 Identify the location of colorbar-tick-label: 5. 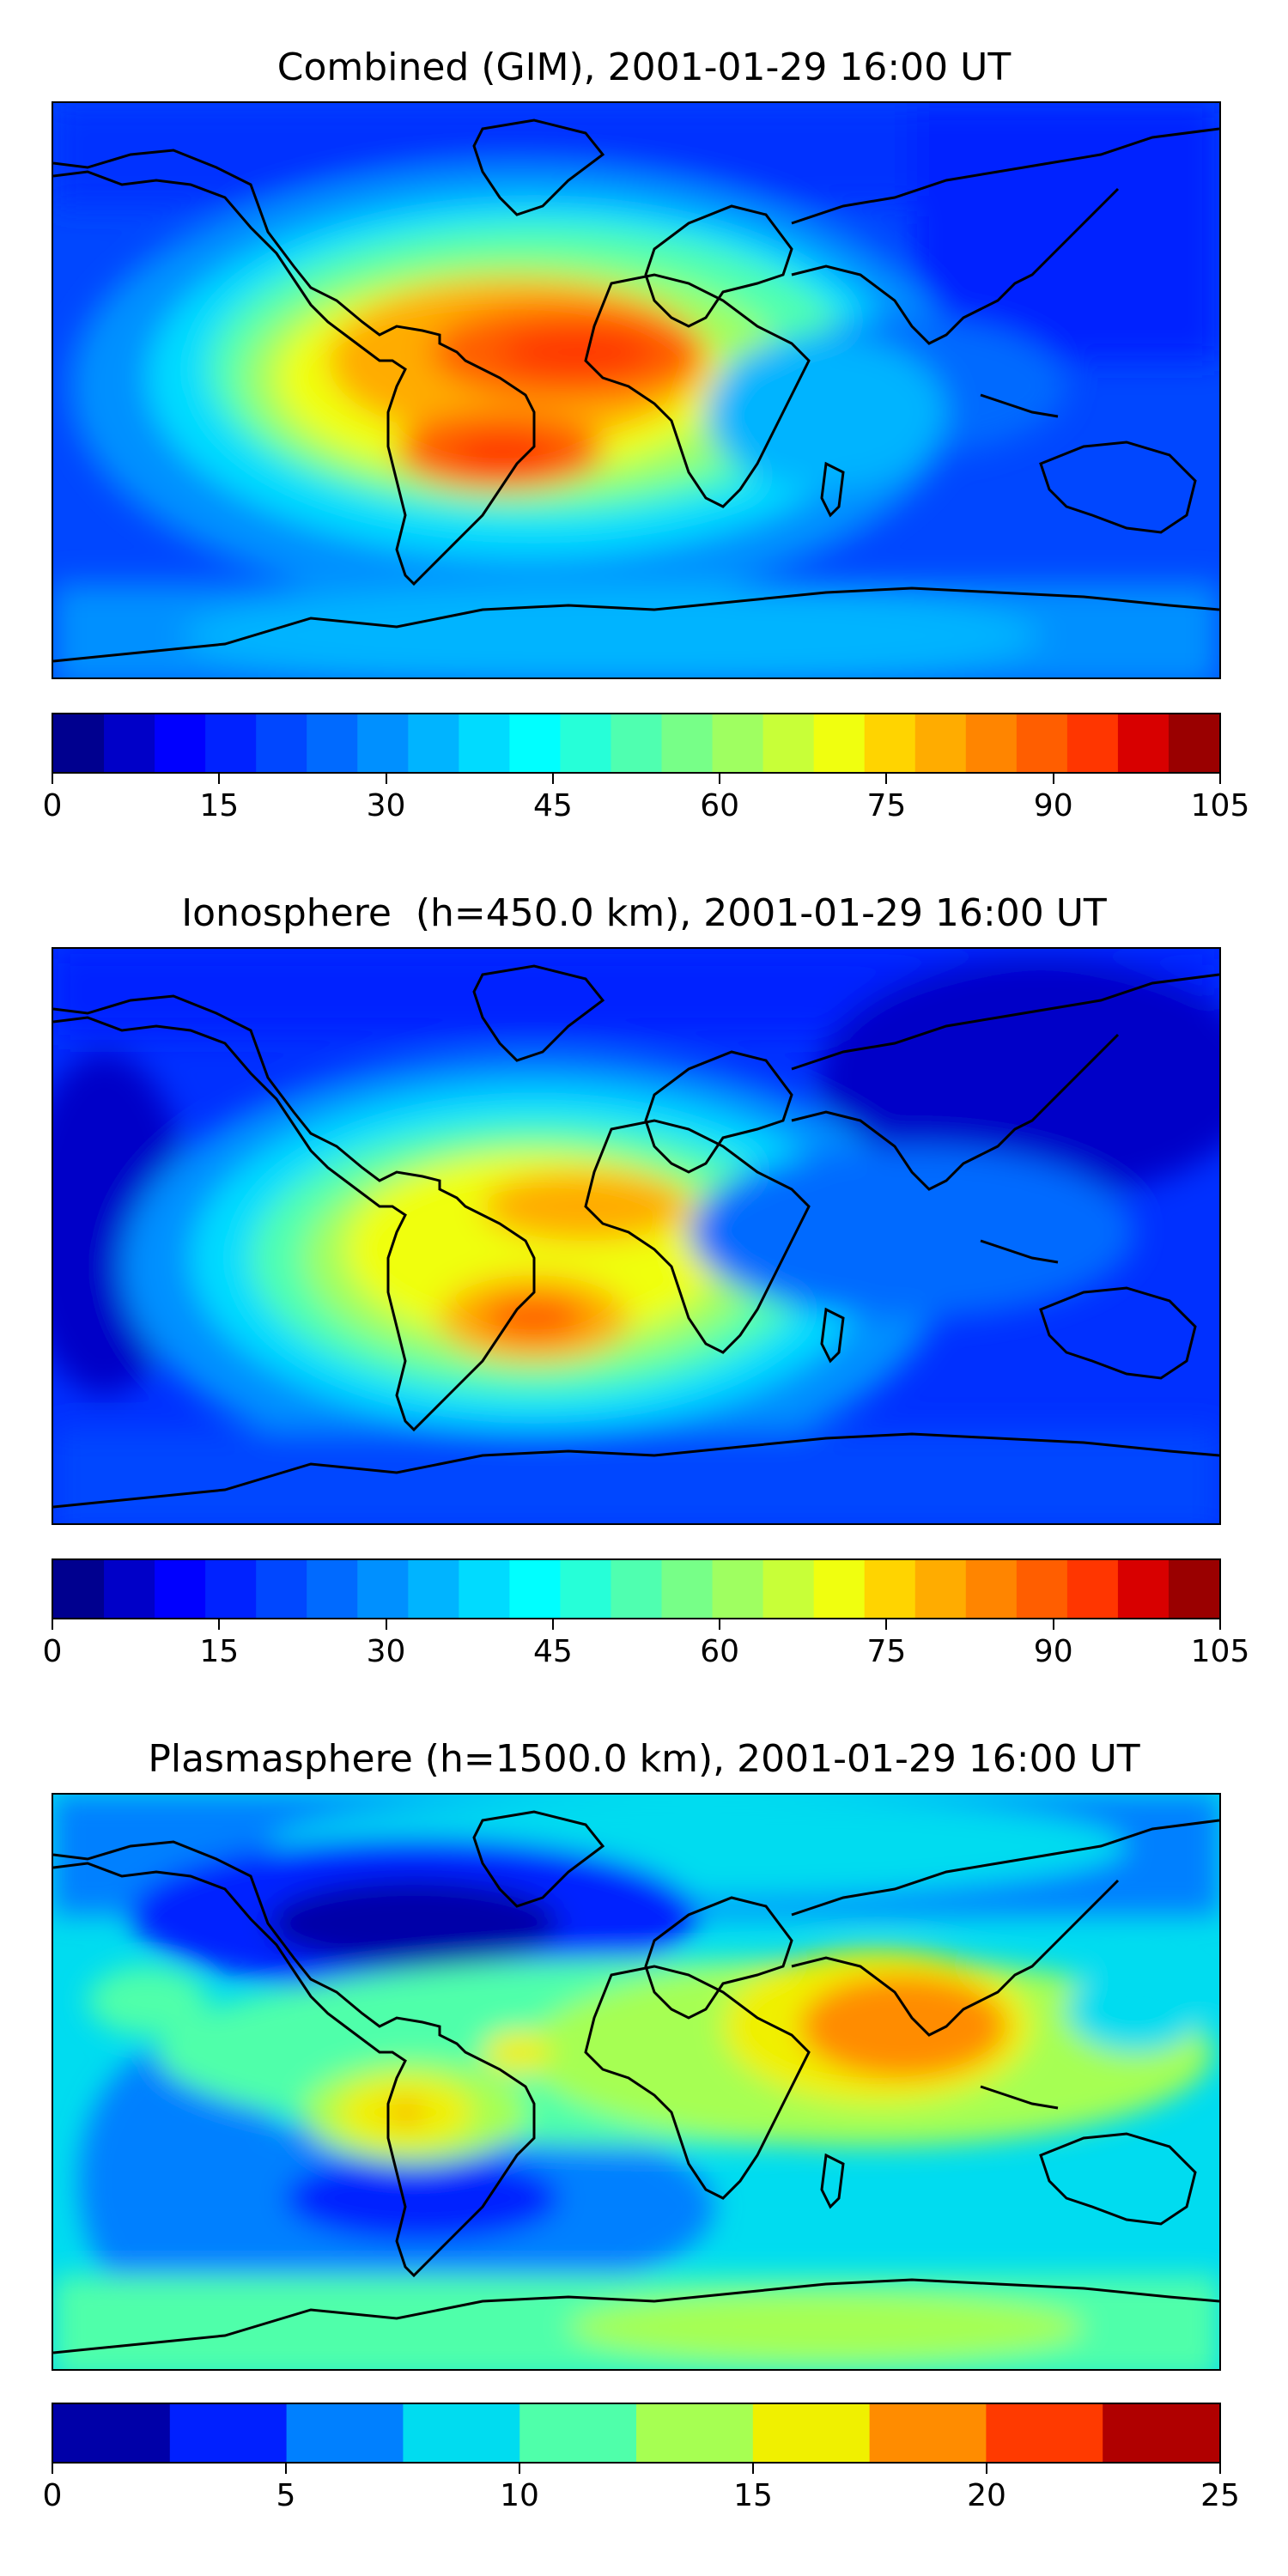
(286, 2495).